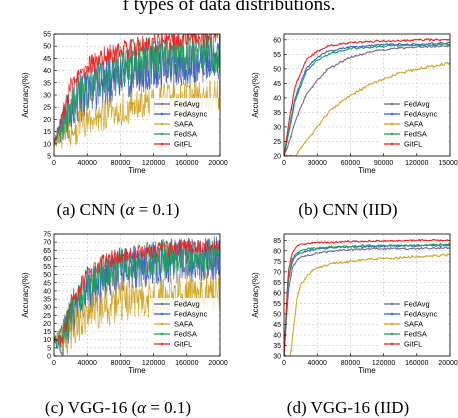 This screenshot has width=458, height=418. Describe the element at coordinates (137, 89) in the screenshot. I see `series-line-gitfl` at that location.